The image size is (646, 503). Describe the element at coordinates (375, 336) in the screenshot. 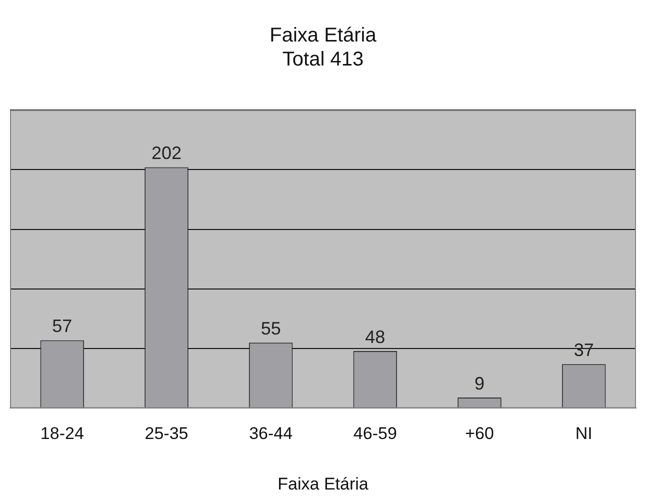

I see `data-label: 48` at that location.